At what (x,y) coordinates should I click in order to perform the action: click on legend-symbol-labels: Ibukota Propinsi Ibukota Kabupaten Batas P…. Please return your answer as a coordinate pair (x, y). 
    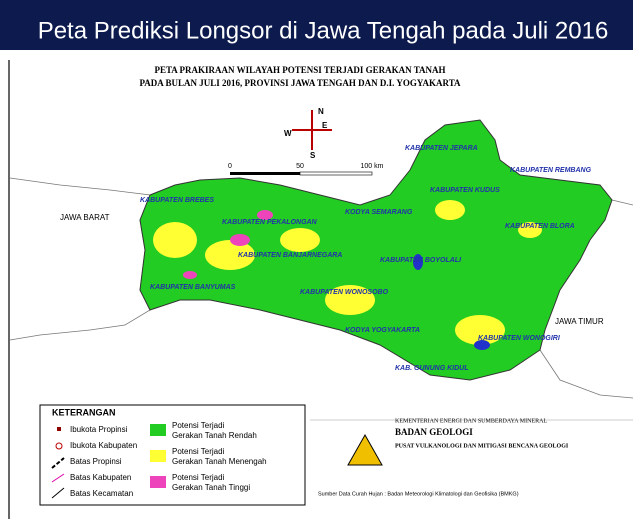
    Looking at the image, I should click on (103, 461).